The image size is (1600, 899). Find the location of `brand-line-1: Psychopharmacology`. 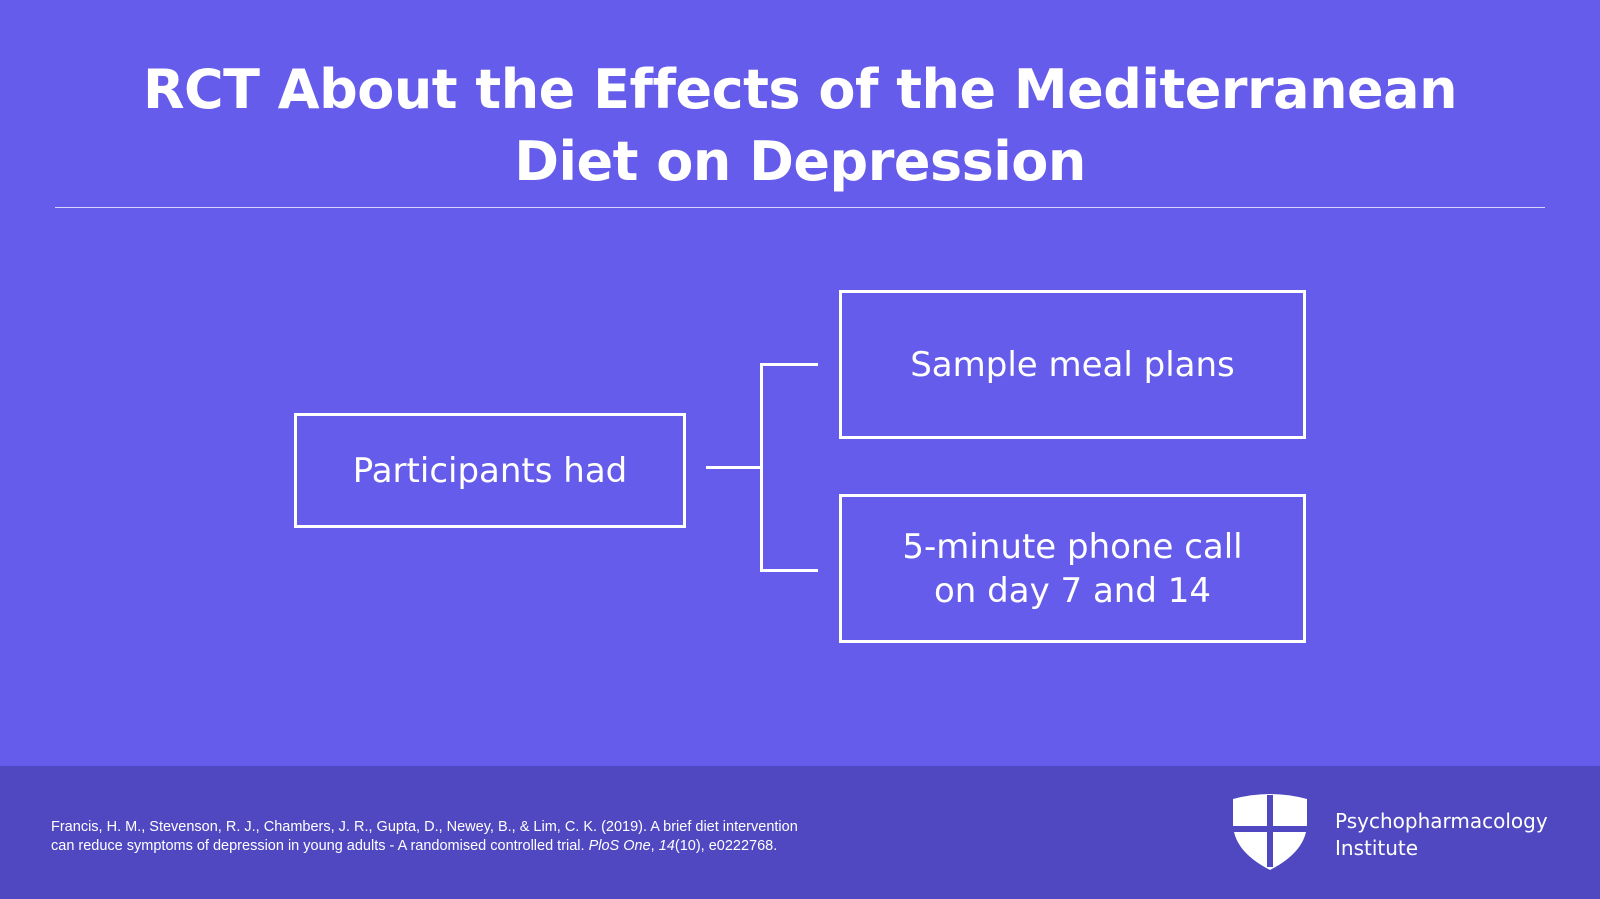

brand-line-1: Psychopharmacology is located at coordinates (1441, 821).